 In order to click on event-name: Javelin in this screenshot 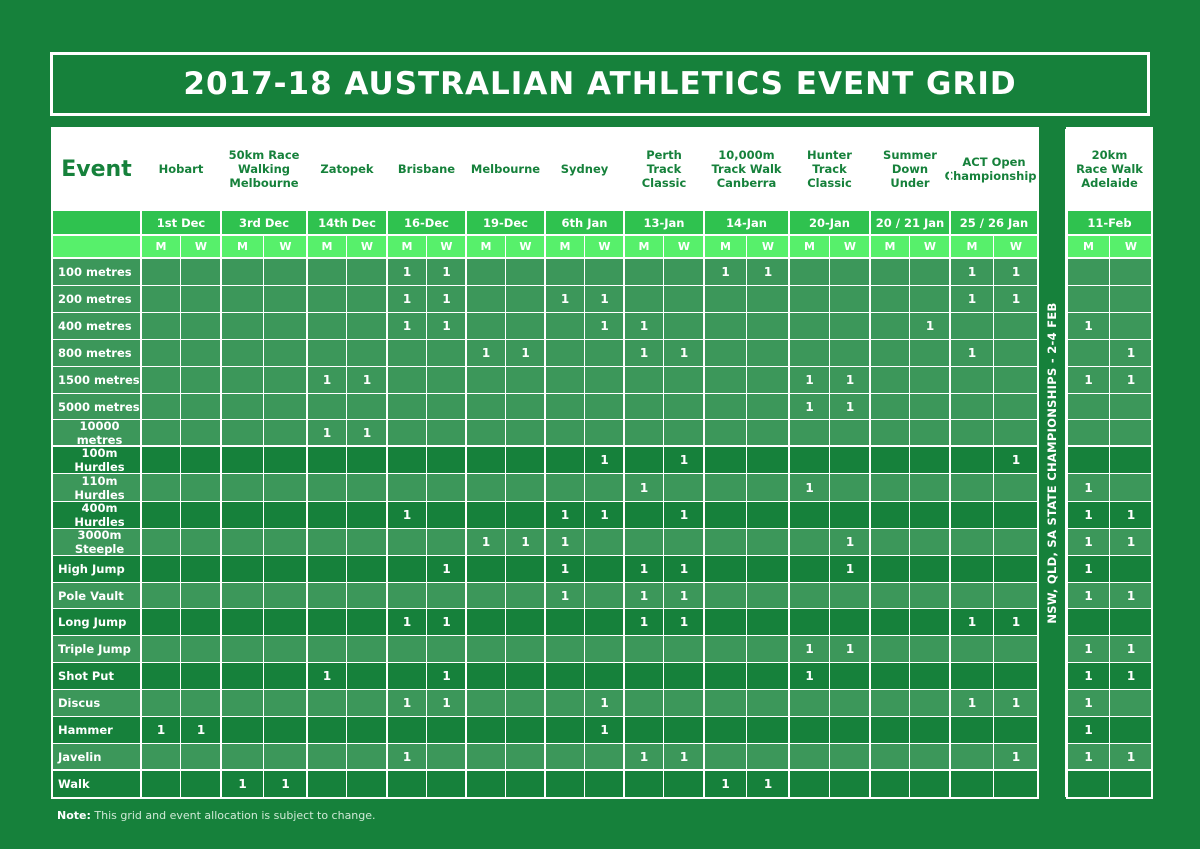, I will do `click(96, 757)`.